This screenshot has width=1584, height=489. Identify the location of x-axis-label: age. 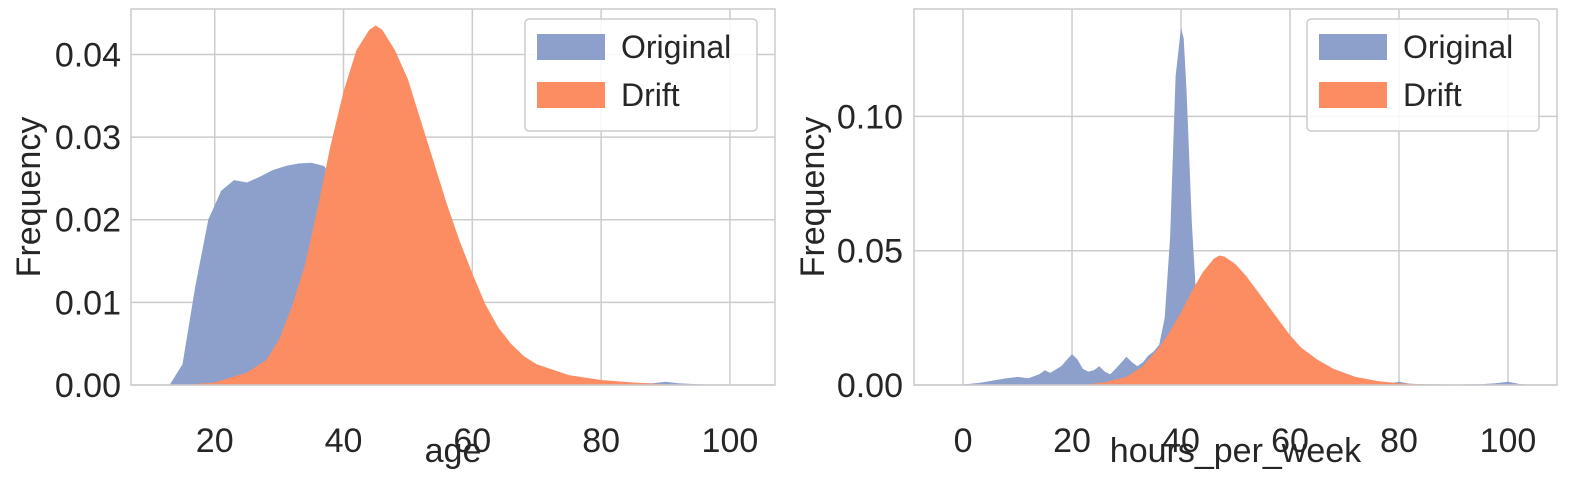
(453, 451).